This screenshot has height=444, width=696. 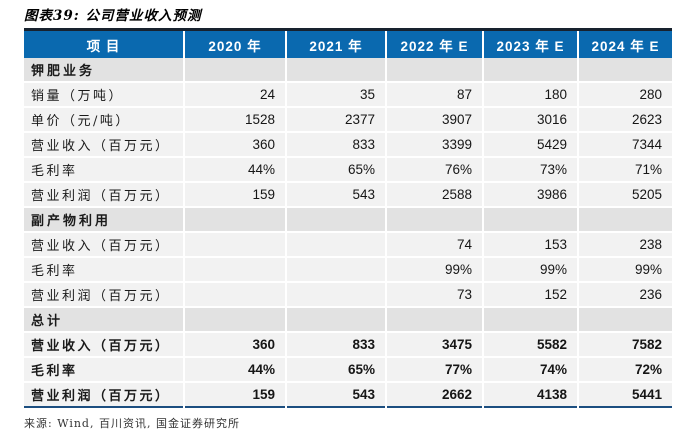 What do you see at coordinates (434, 245) in the screenshot?
I see `cell-value: 74` at bounding box center [434, 245].